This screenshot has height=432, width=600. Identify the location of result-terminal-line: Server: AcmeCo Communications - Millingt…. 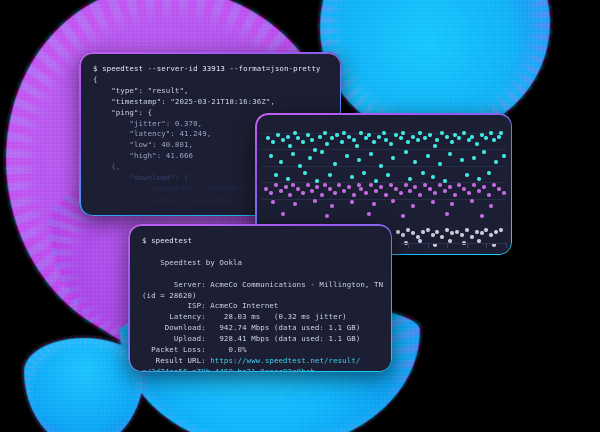
(263, 284).